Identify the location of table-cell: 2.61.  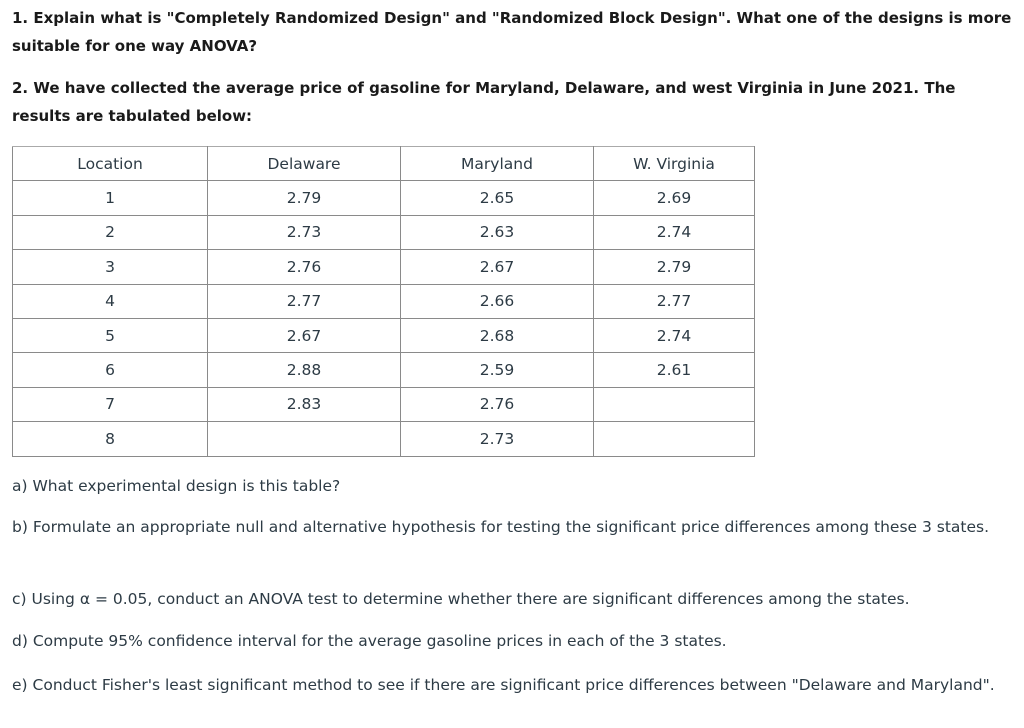
(674, 370).